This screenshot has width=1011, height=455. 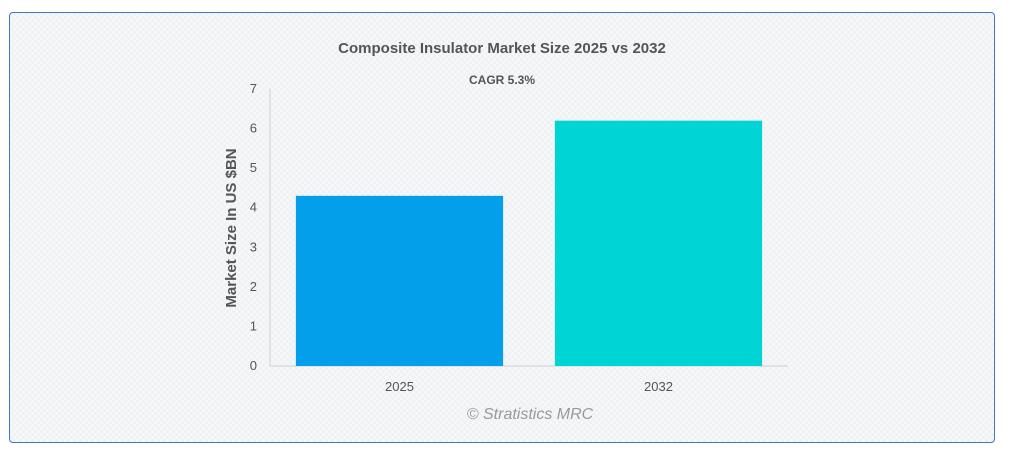 What do you see at coordinates (253, 325) in the screenshot?
I see `y-tick-label: 1` at bounding box center [253, 325].